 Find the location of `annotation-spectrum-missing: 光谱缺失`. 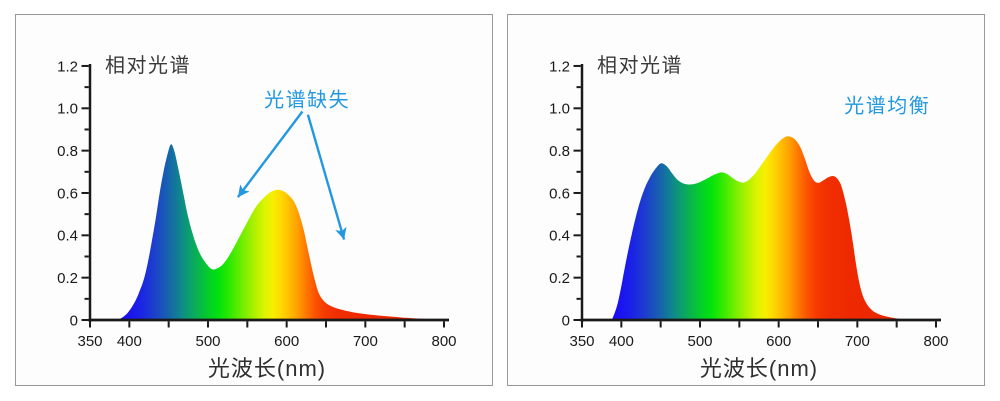

annotation-spectrum-missing: 光谱缺失 is located at coordinates (307, 100).